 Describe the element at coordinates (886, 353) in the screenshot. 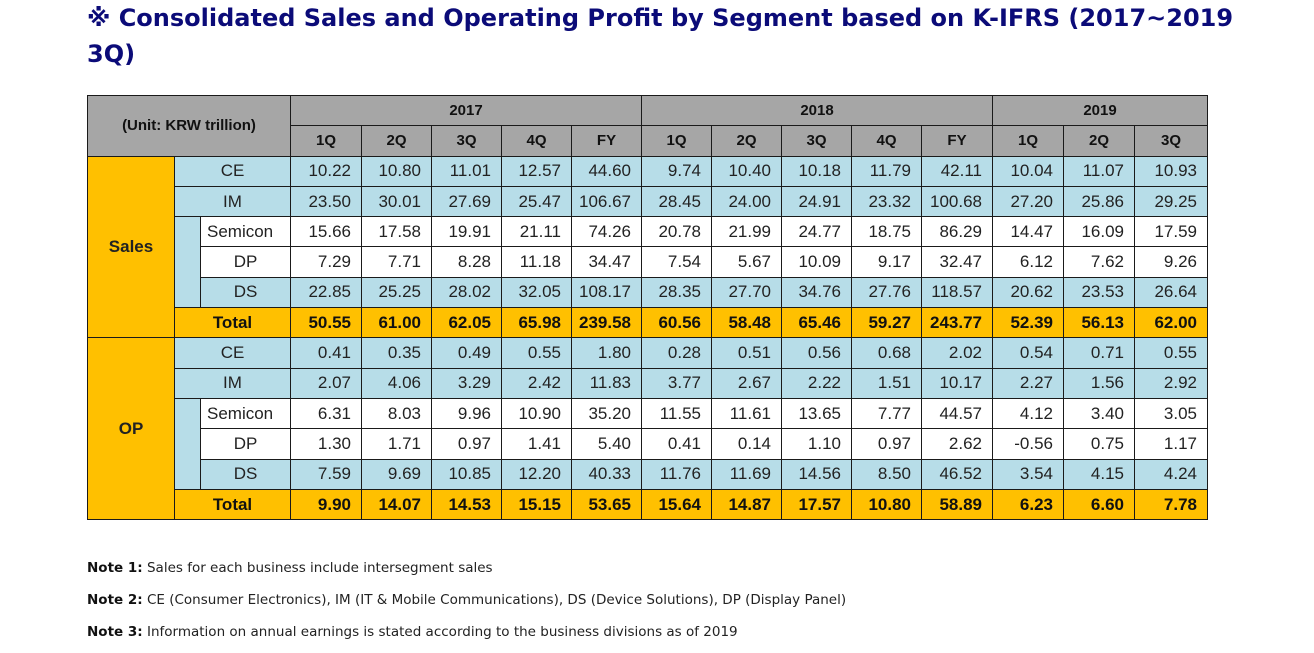

I see `value-cell: 0.68` at that location.